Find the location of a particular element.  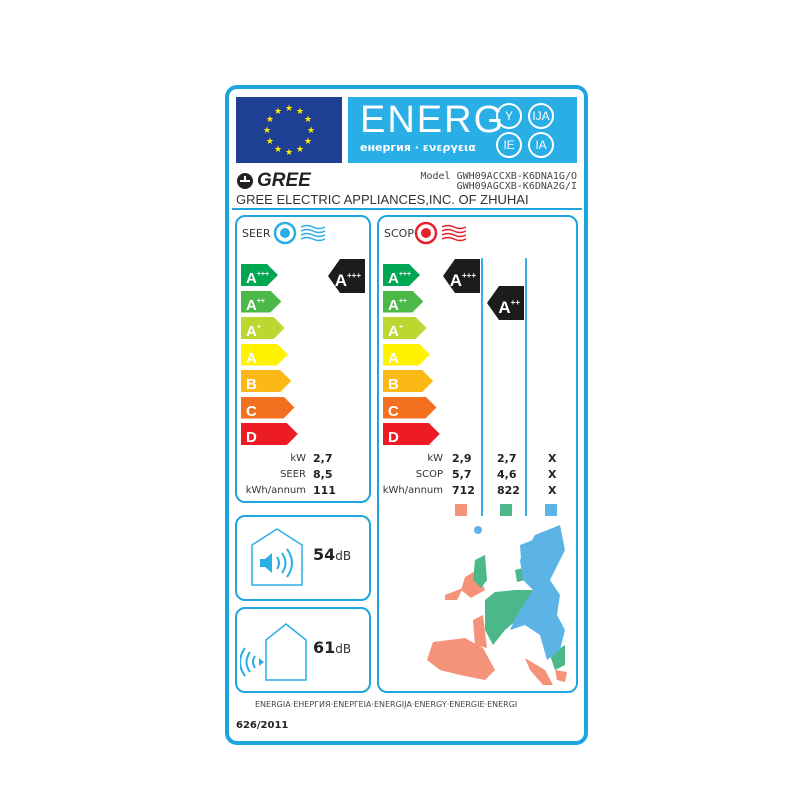

outdoor-noise-panel is located at coordinates (303, 650).